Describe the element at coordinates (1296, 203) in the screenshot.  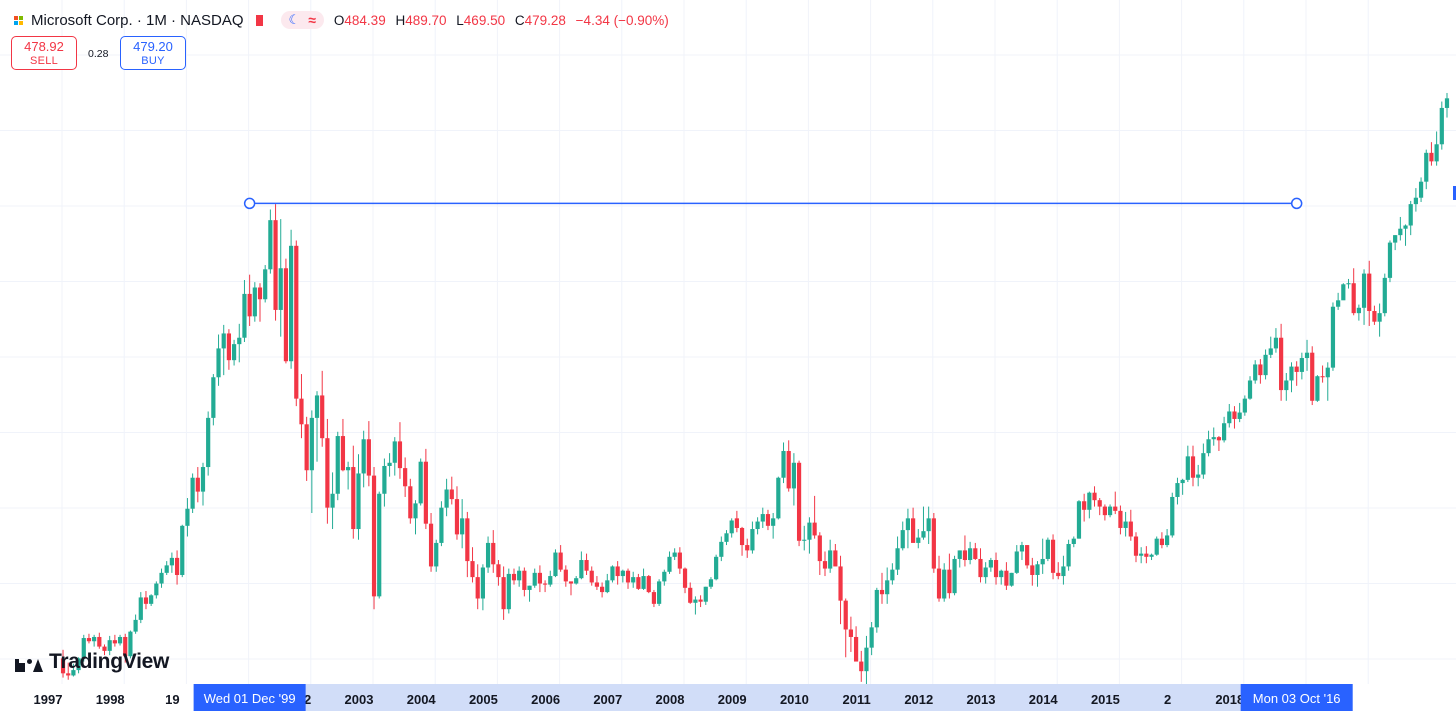
I see `line-anchor-end` at that location.